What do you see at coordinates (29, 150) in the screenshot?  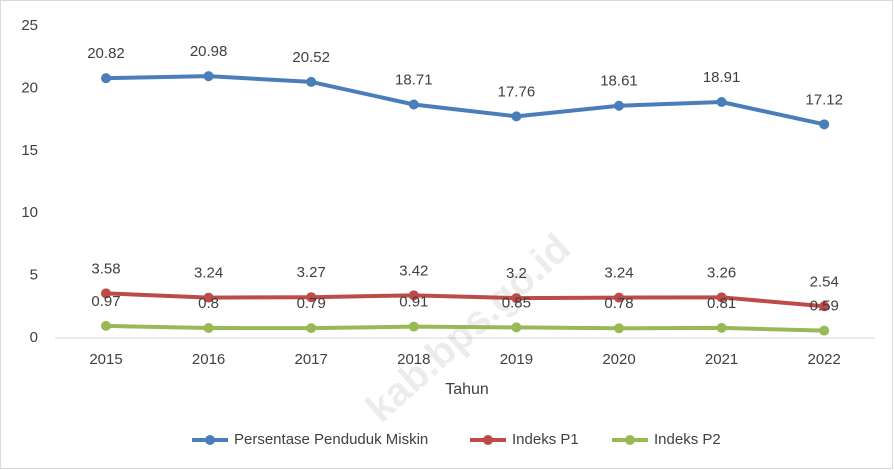 I see `y-tick-label: 15` at bounding box center [29, 150].